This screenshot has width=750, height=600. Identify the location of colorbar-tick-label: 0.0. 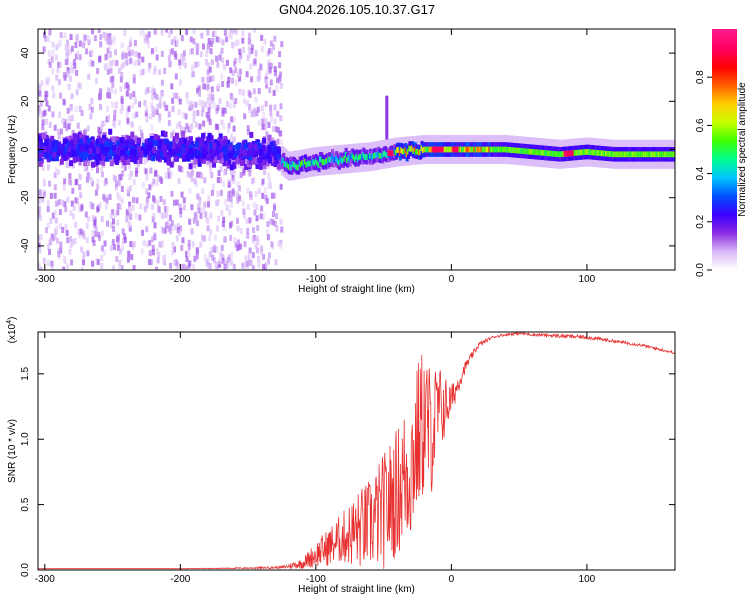
(700, 270).